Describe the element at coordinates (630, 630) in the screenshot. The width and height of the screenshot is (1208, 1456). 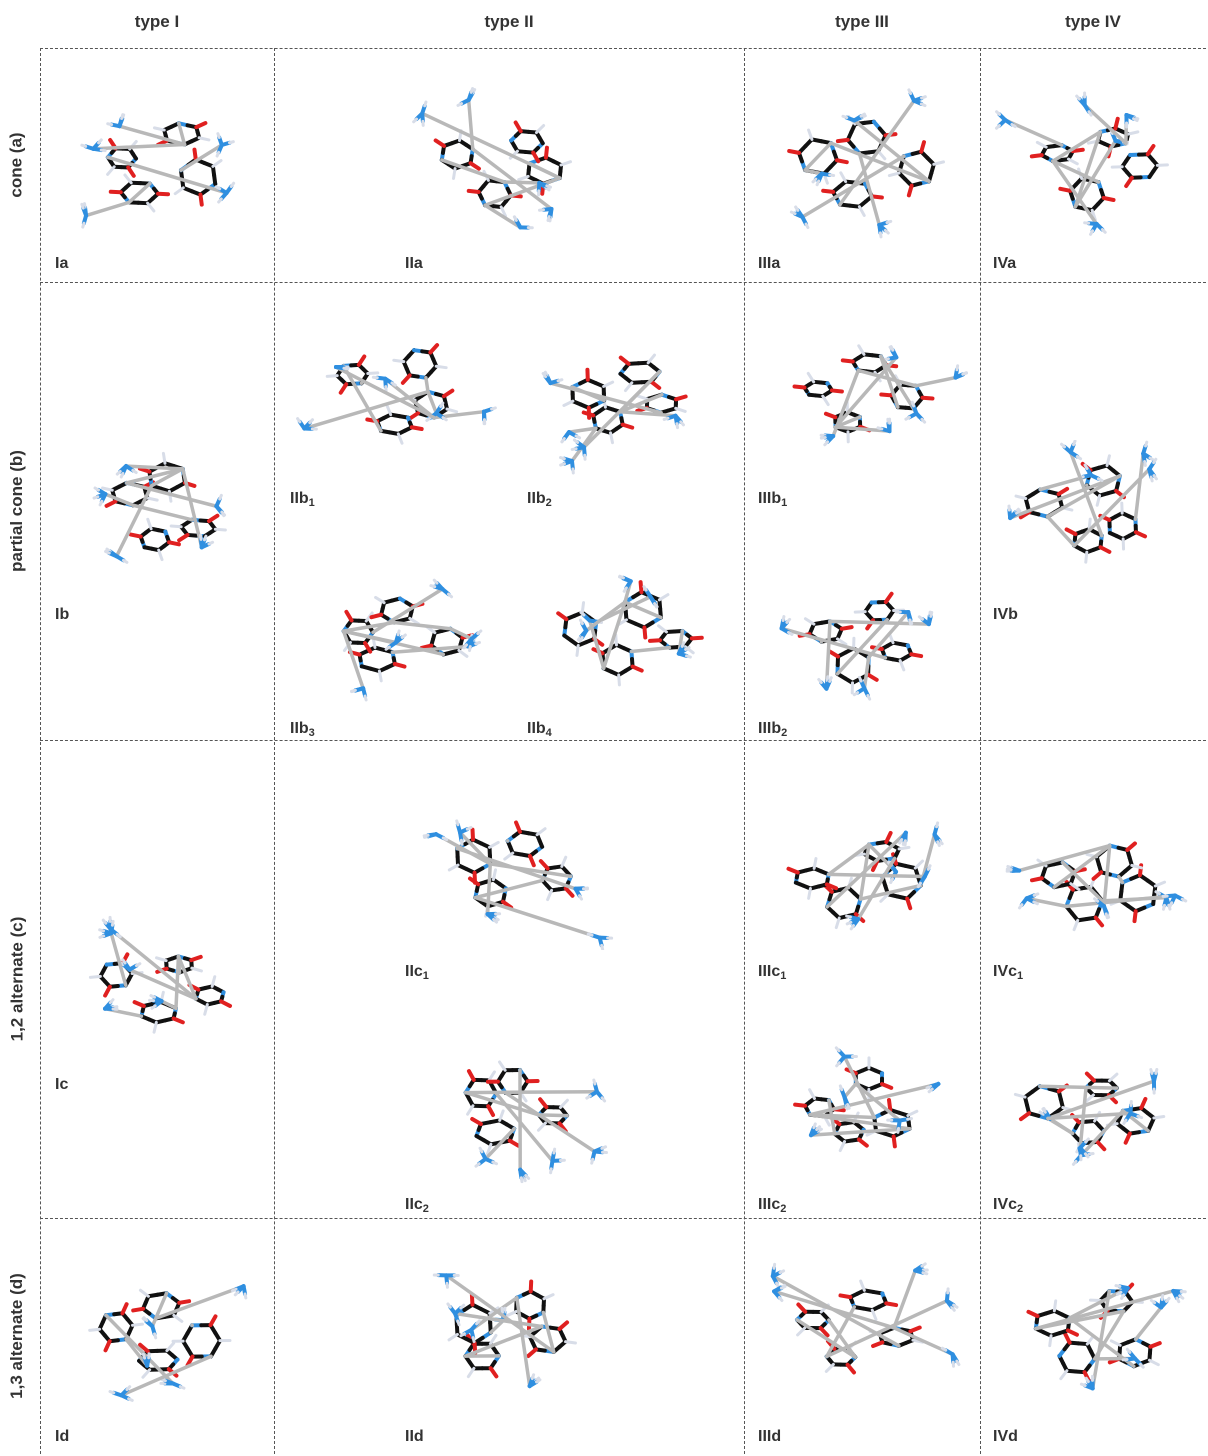
I see `molecule-iib4` at that location.